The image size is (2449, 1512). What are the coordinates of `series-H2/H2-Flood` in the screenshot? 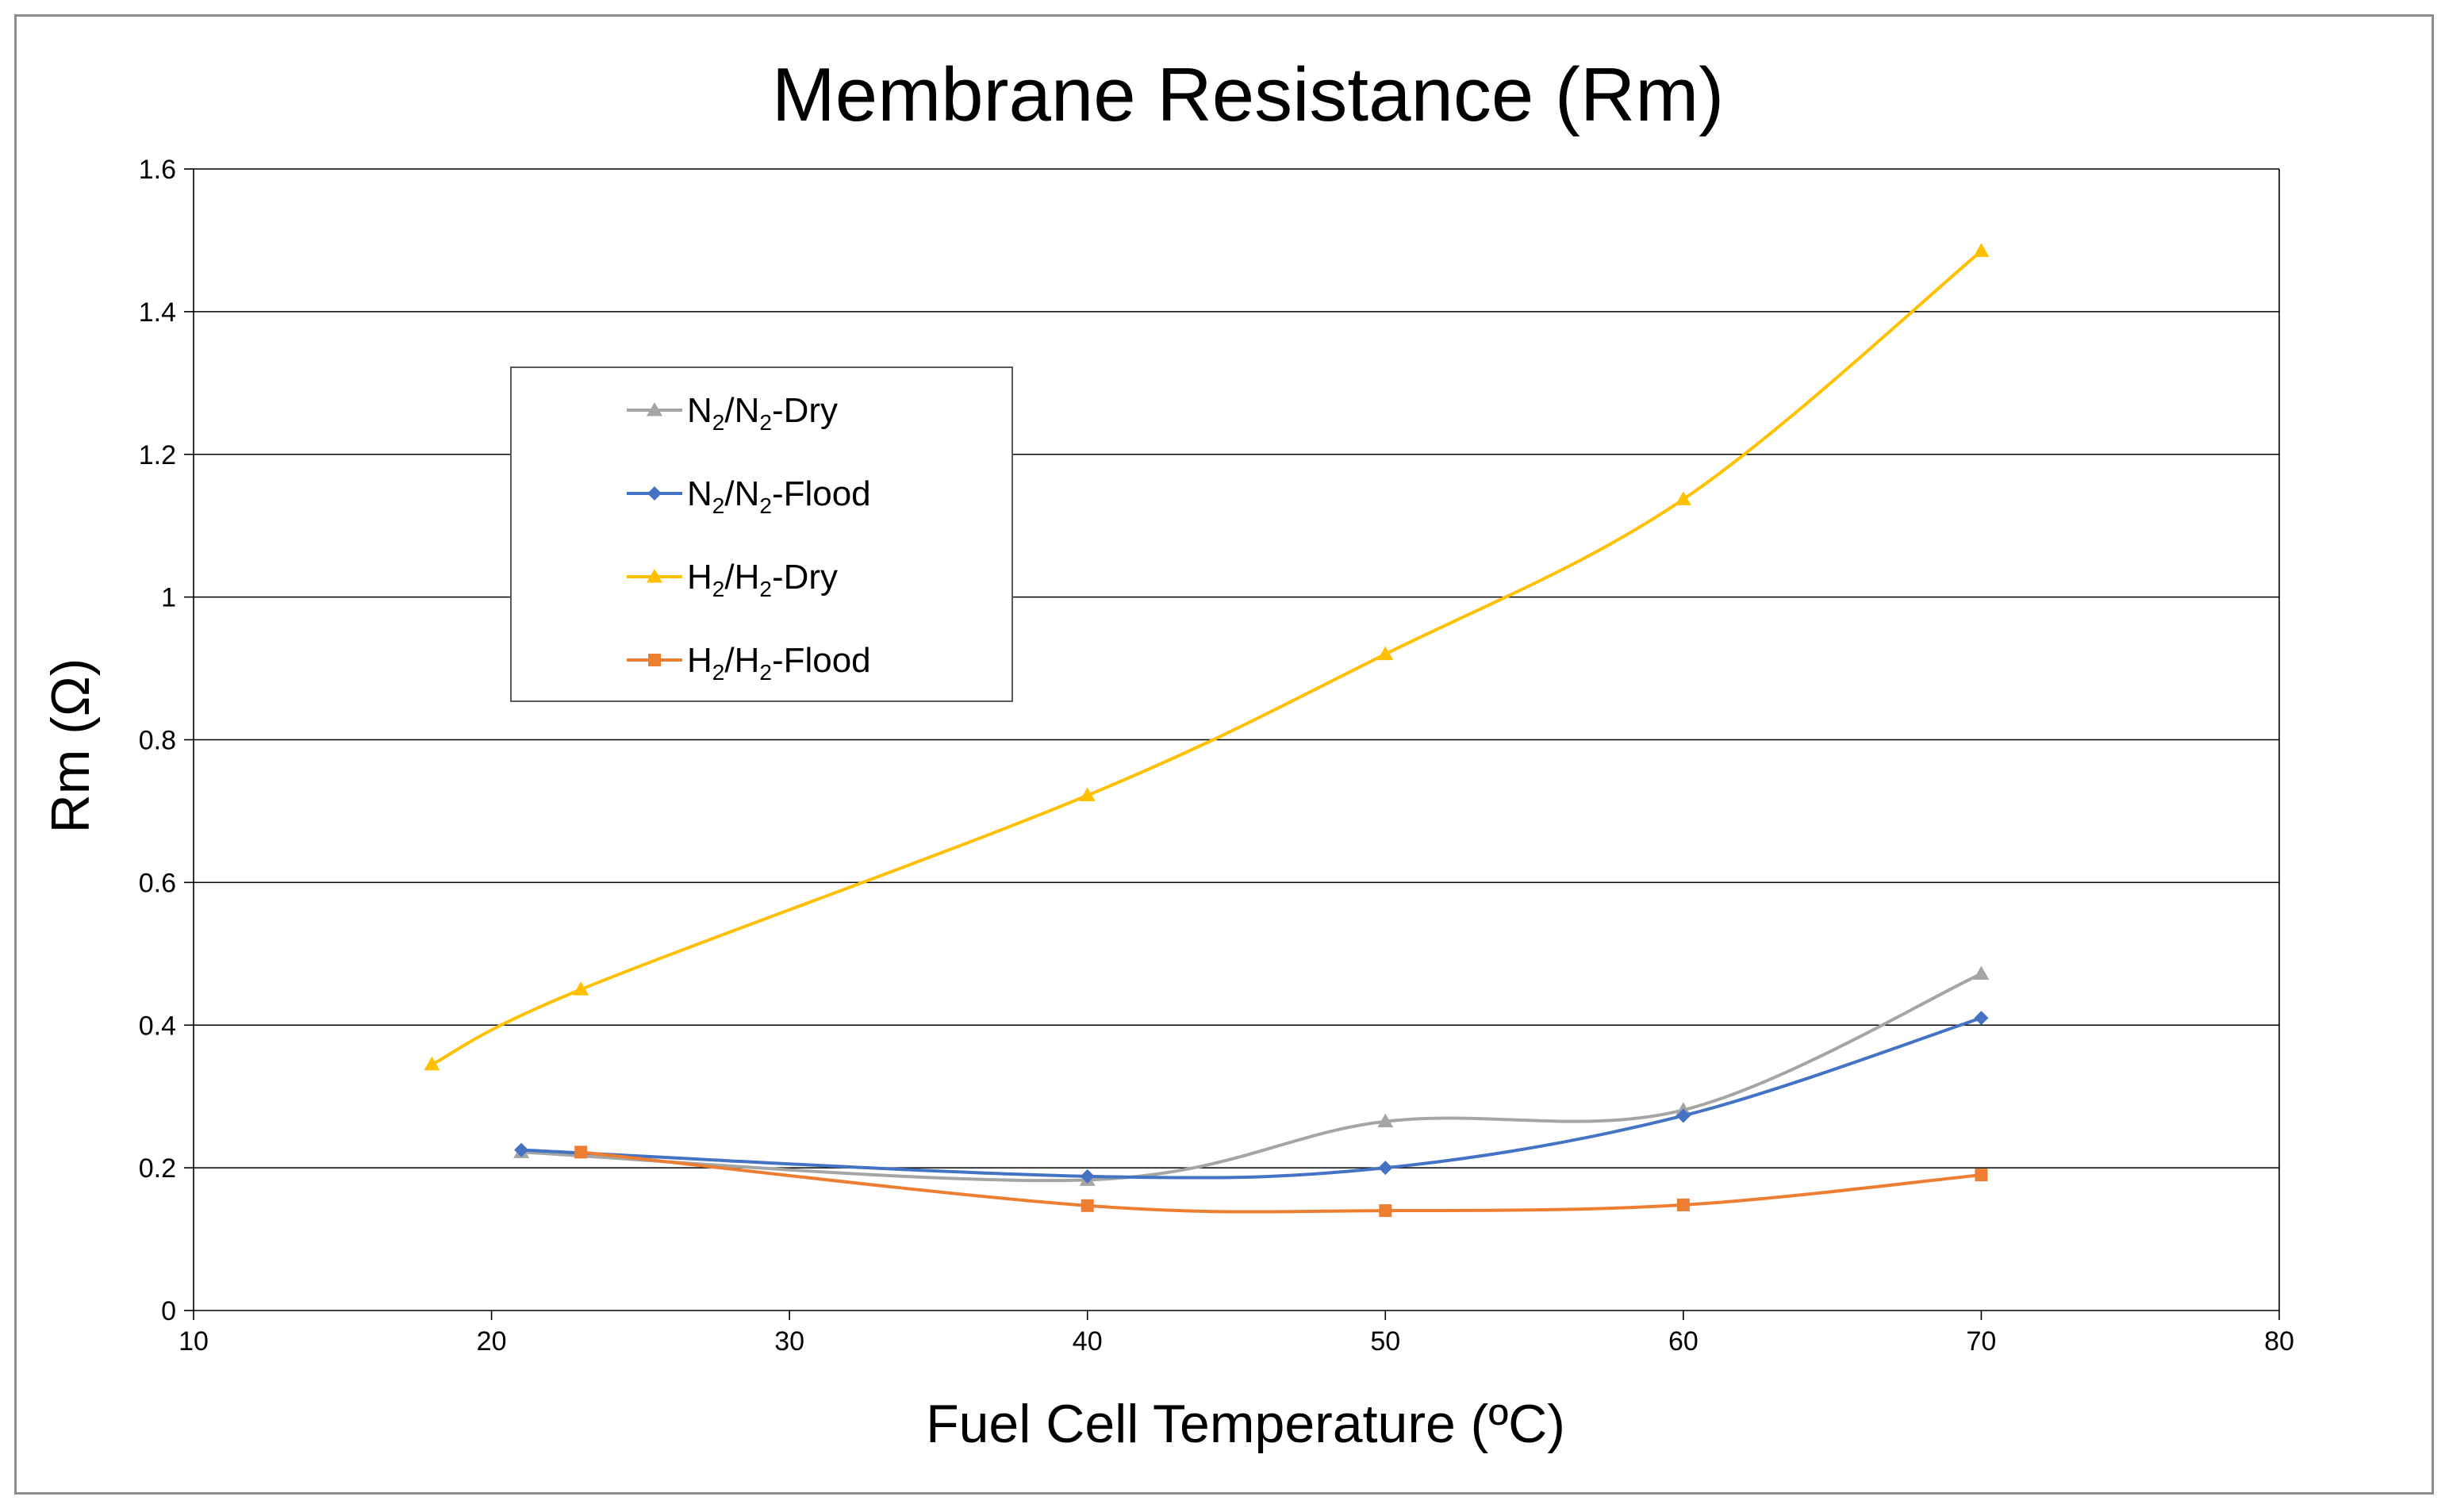 It's located at (1281, 1182).